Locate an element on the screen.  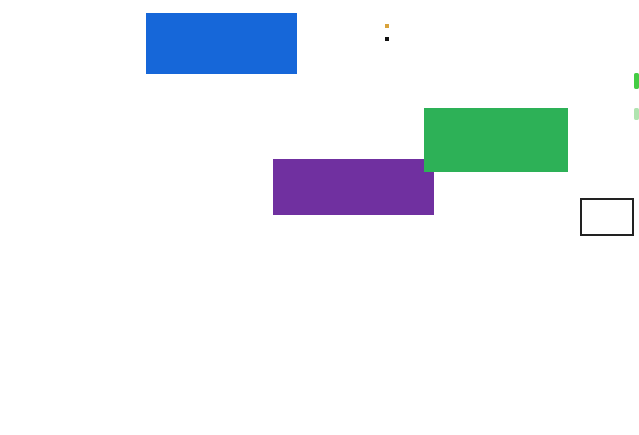
callout-lc-filter-spurs is located at coordinates (221, 43).